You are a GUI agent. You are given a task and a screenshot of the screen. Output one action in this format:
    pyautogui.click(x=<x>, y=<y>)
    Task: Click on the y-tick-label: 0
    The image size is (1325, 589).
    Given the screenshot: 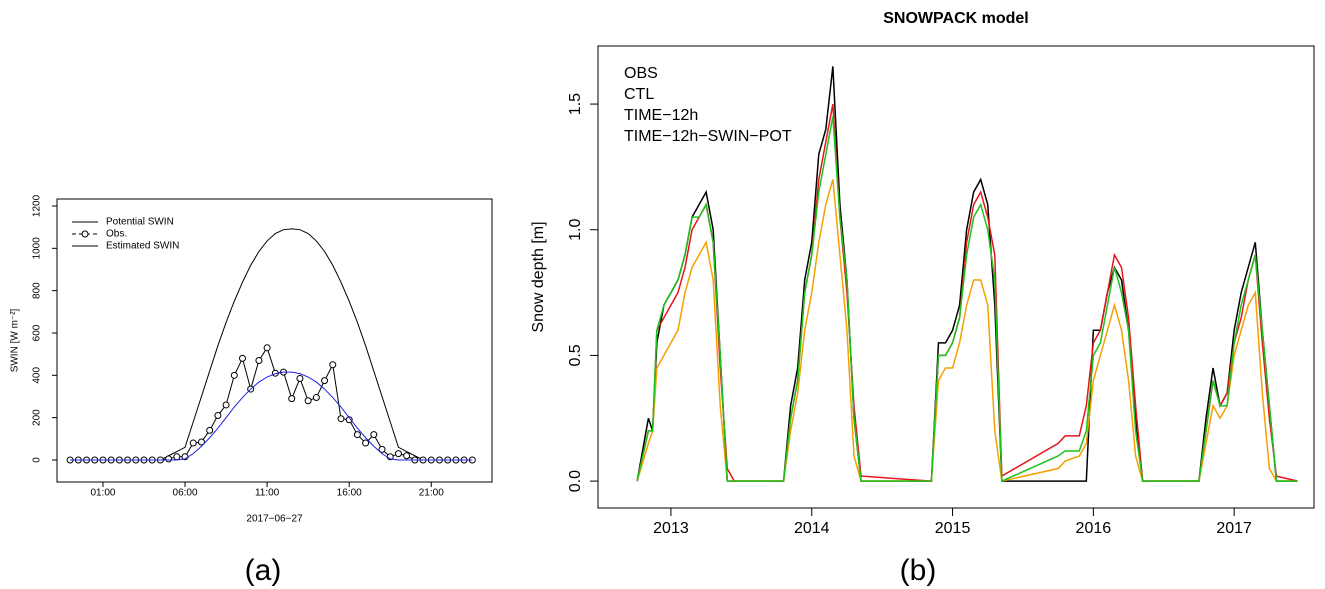 What is the action you would take?
    pyautogui.click(x=37, y=460)
    